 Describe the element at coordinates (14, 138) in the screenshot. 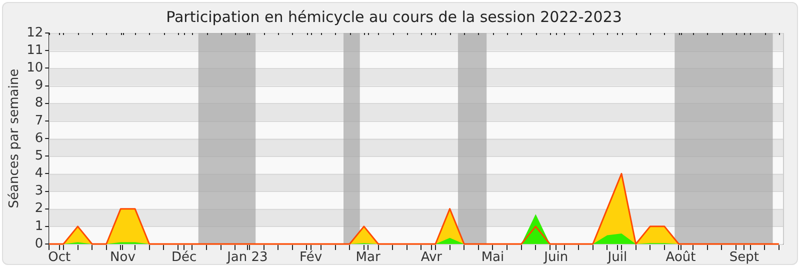

I see `y-axis-title: Séances par semaine` at that location.